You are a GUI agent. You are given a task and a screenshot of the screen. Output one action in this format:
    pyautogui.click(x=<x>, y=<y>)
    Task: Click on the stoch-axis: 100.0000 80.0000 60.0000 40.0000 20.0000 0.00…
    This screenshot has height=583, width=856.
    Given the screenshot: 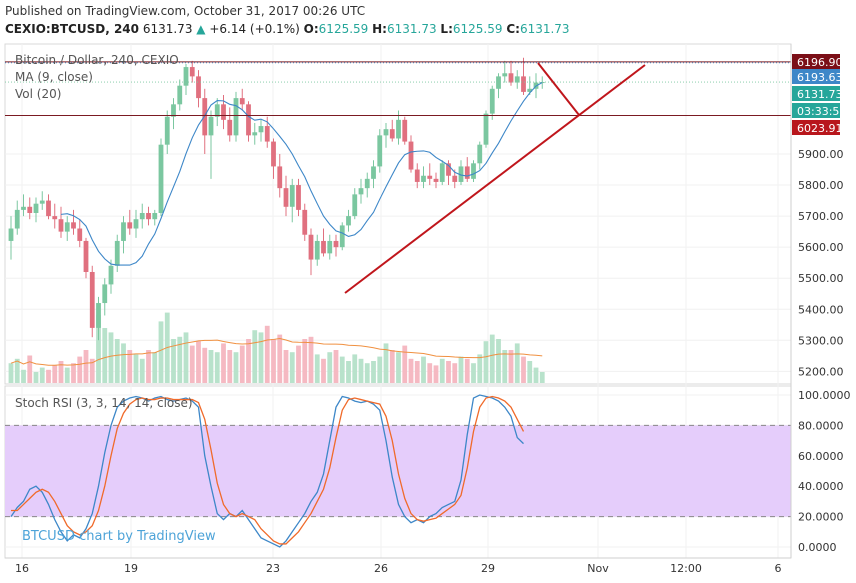 What is the action you would take?
    pyautogui.click(x=824, y=471)
    